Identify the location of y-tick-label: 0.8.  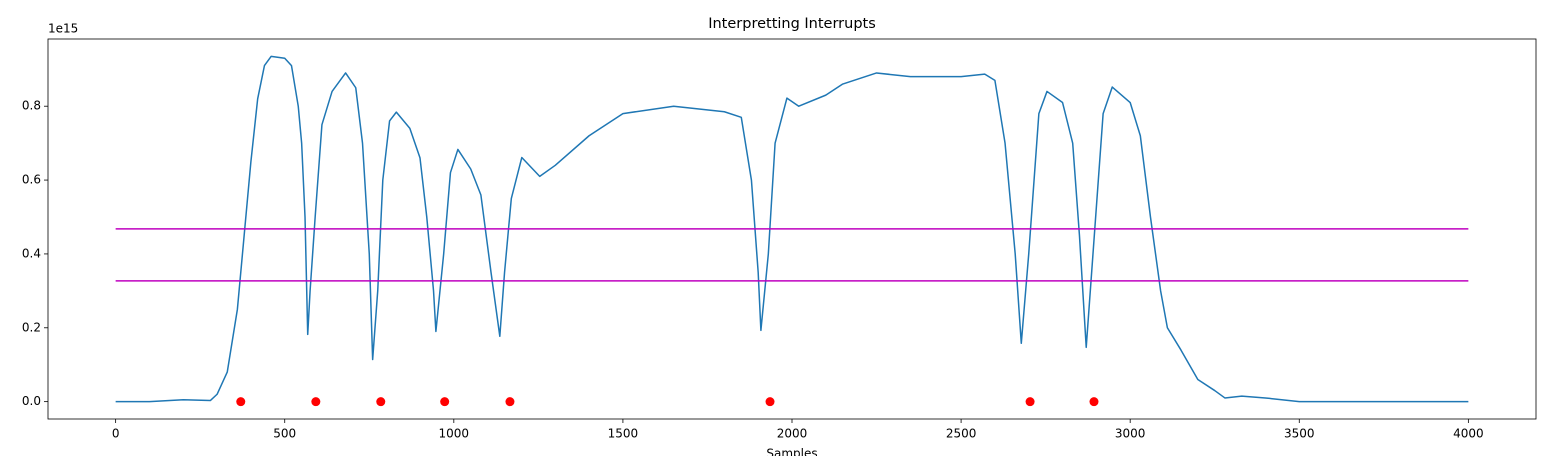
(31, 106).